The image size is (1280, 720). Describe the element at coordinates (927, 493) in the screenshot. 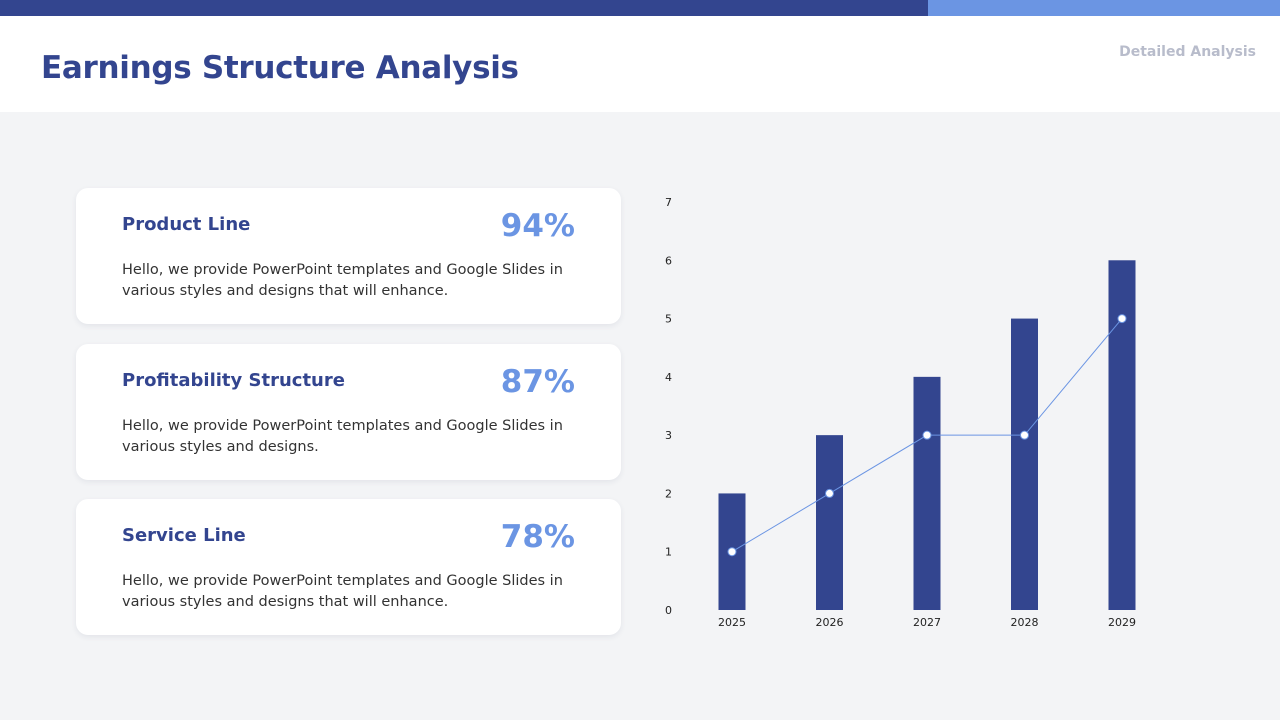

I see `bar-2027` at that location.